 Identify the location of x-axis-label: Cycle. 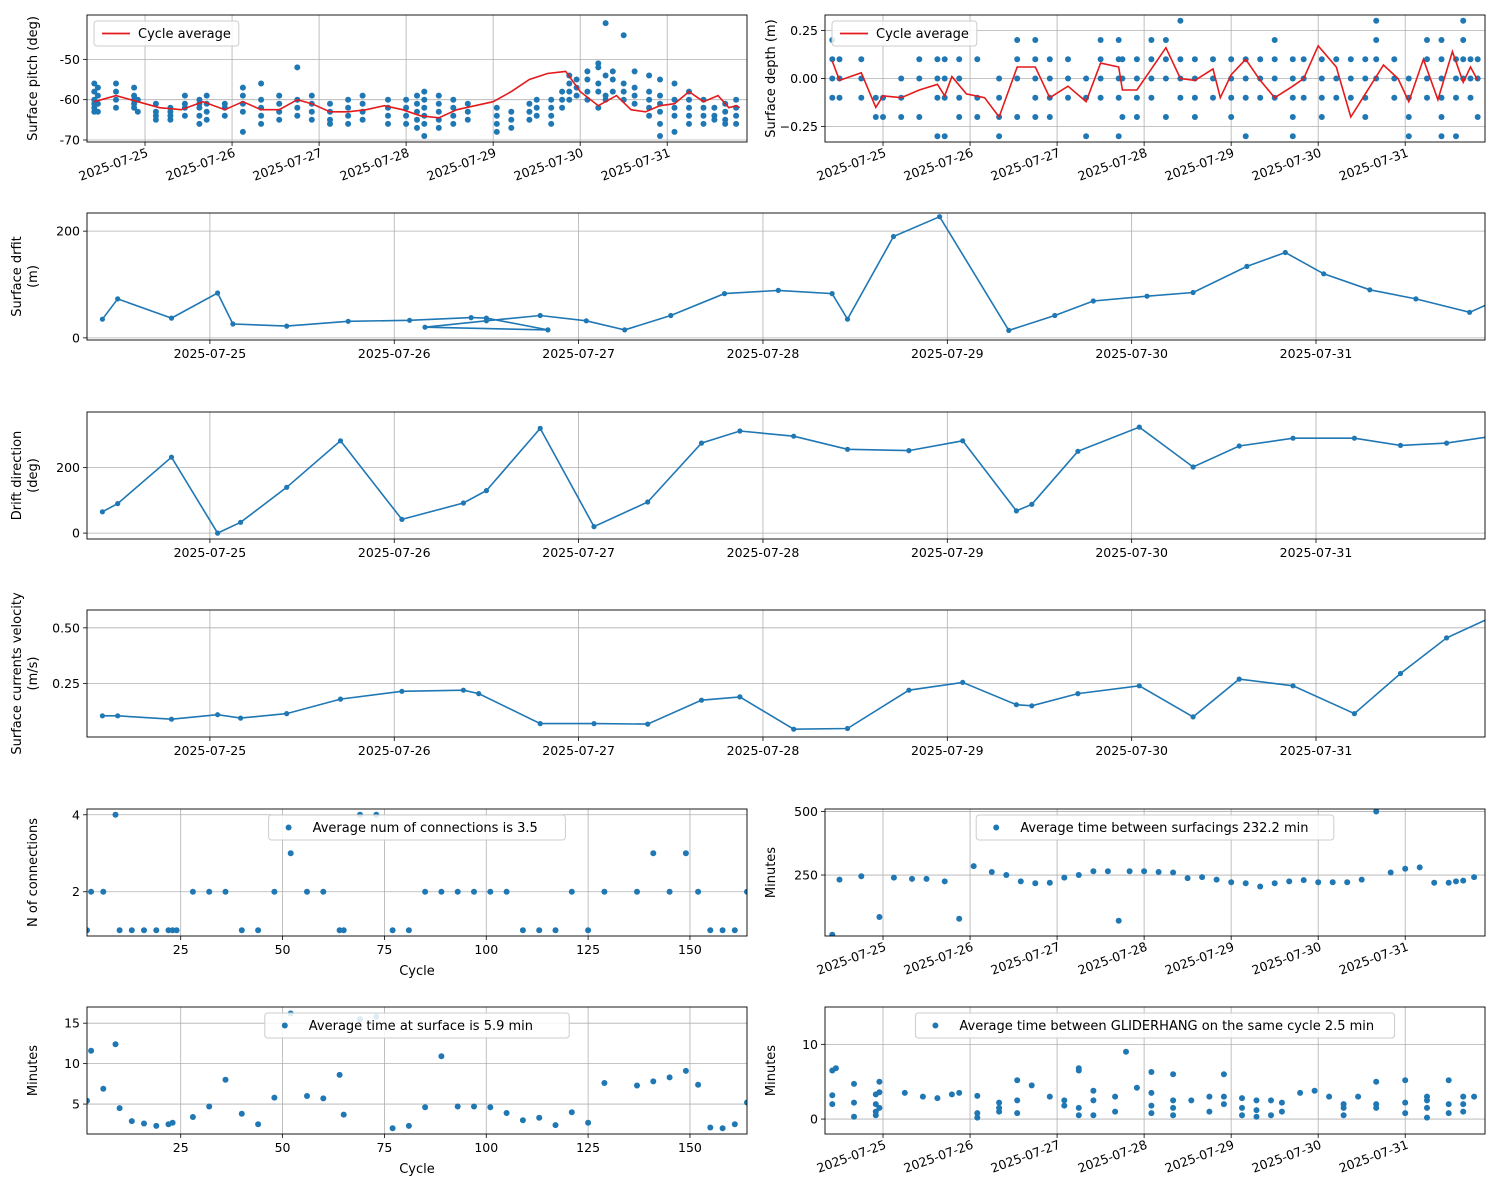
(417, 1169).